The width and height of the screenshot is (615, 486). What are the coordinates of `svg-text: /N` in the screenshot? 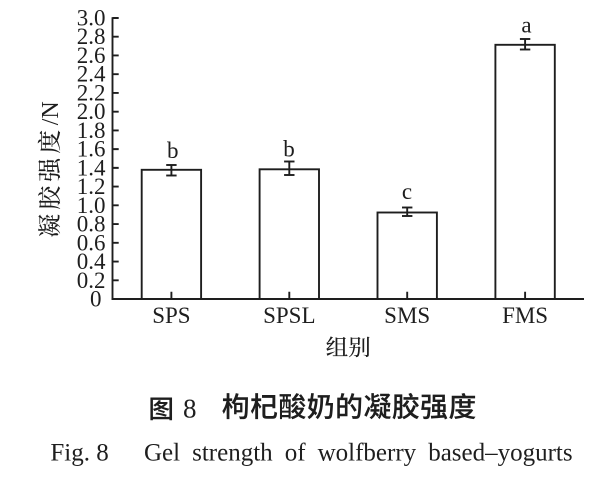 It's located at (51, 113).